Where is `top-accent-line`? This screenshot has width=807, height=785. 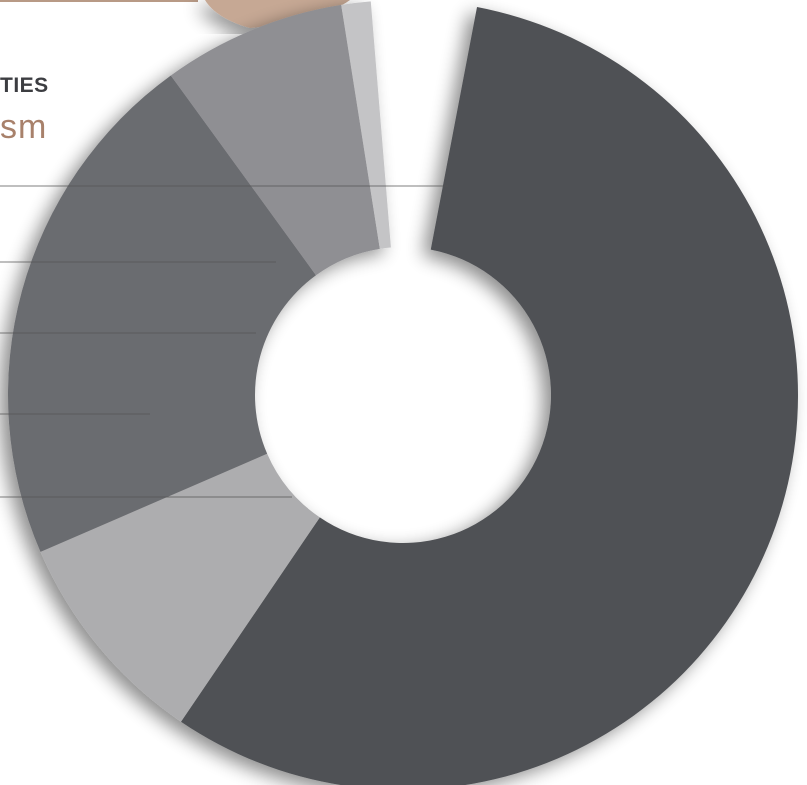
top-accent-line is located at coordinates (99, 1).